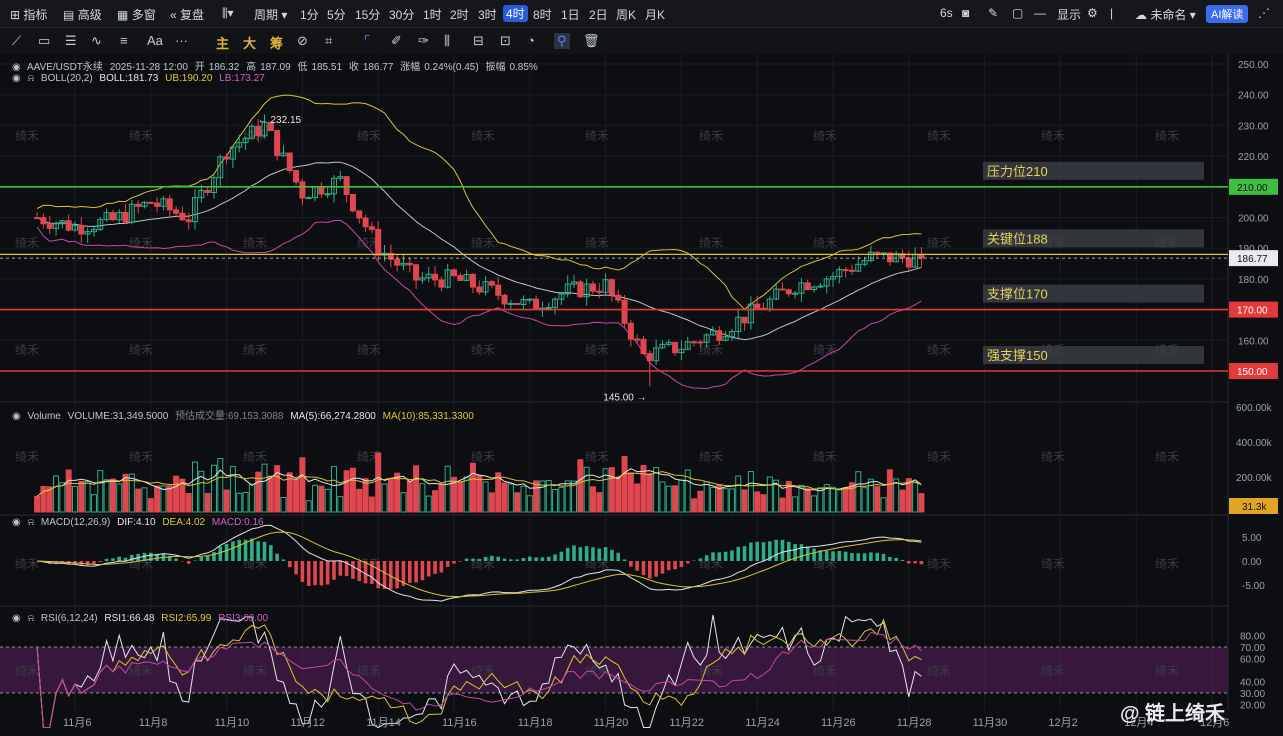  I want to click on line-tool-icon: ⟋, so click(17, 40).